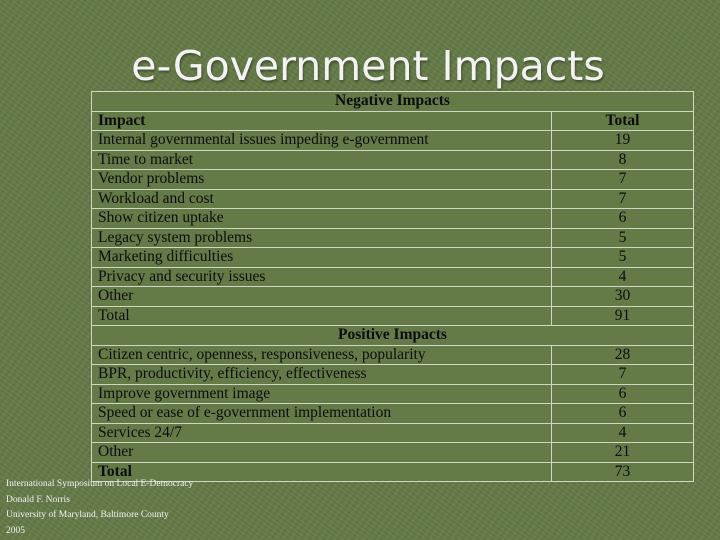  What do you see at coordinates (321, 393) in the screenshot?
I see `impact-label: Improve government image` at bounding box center [321, 393].